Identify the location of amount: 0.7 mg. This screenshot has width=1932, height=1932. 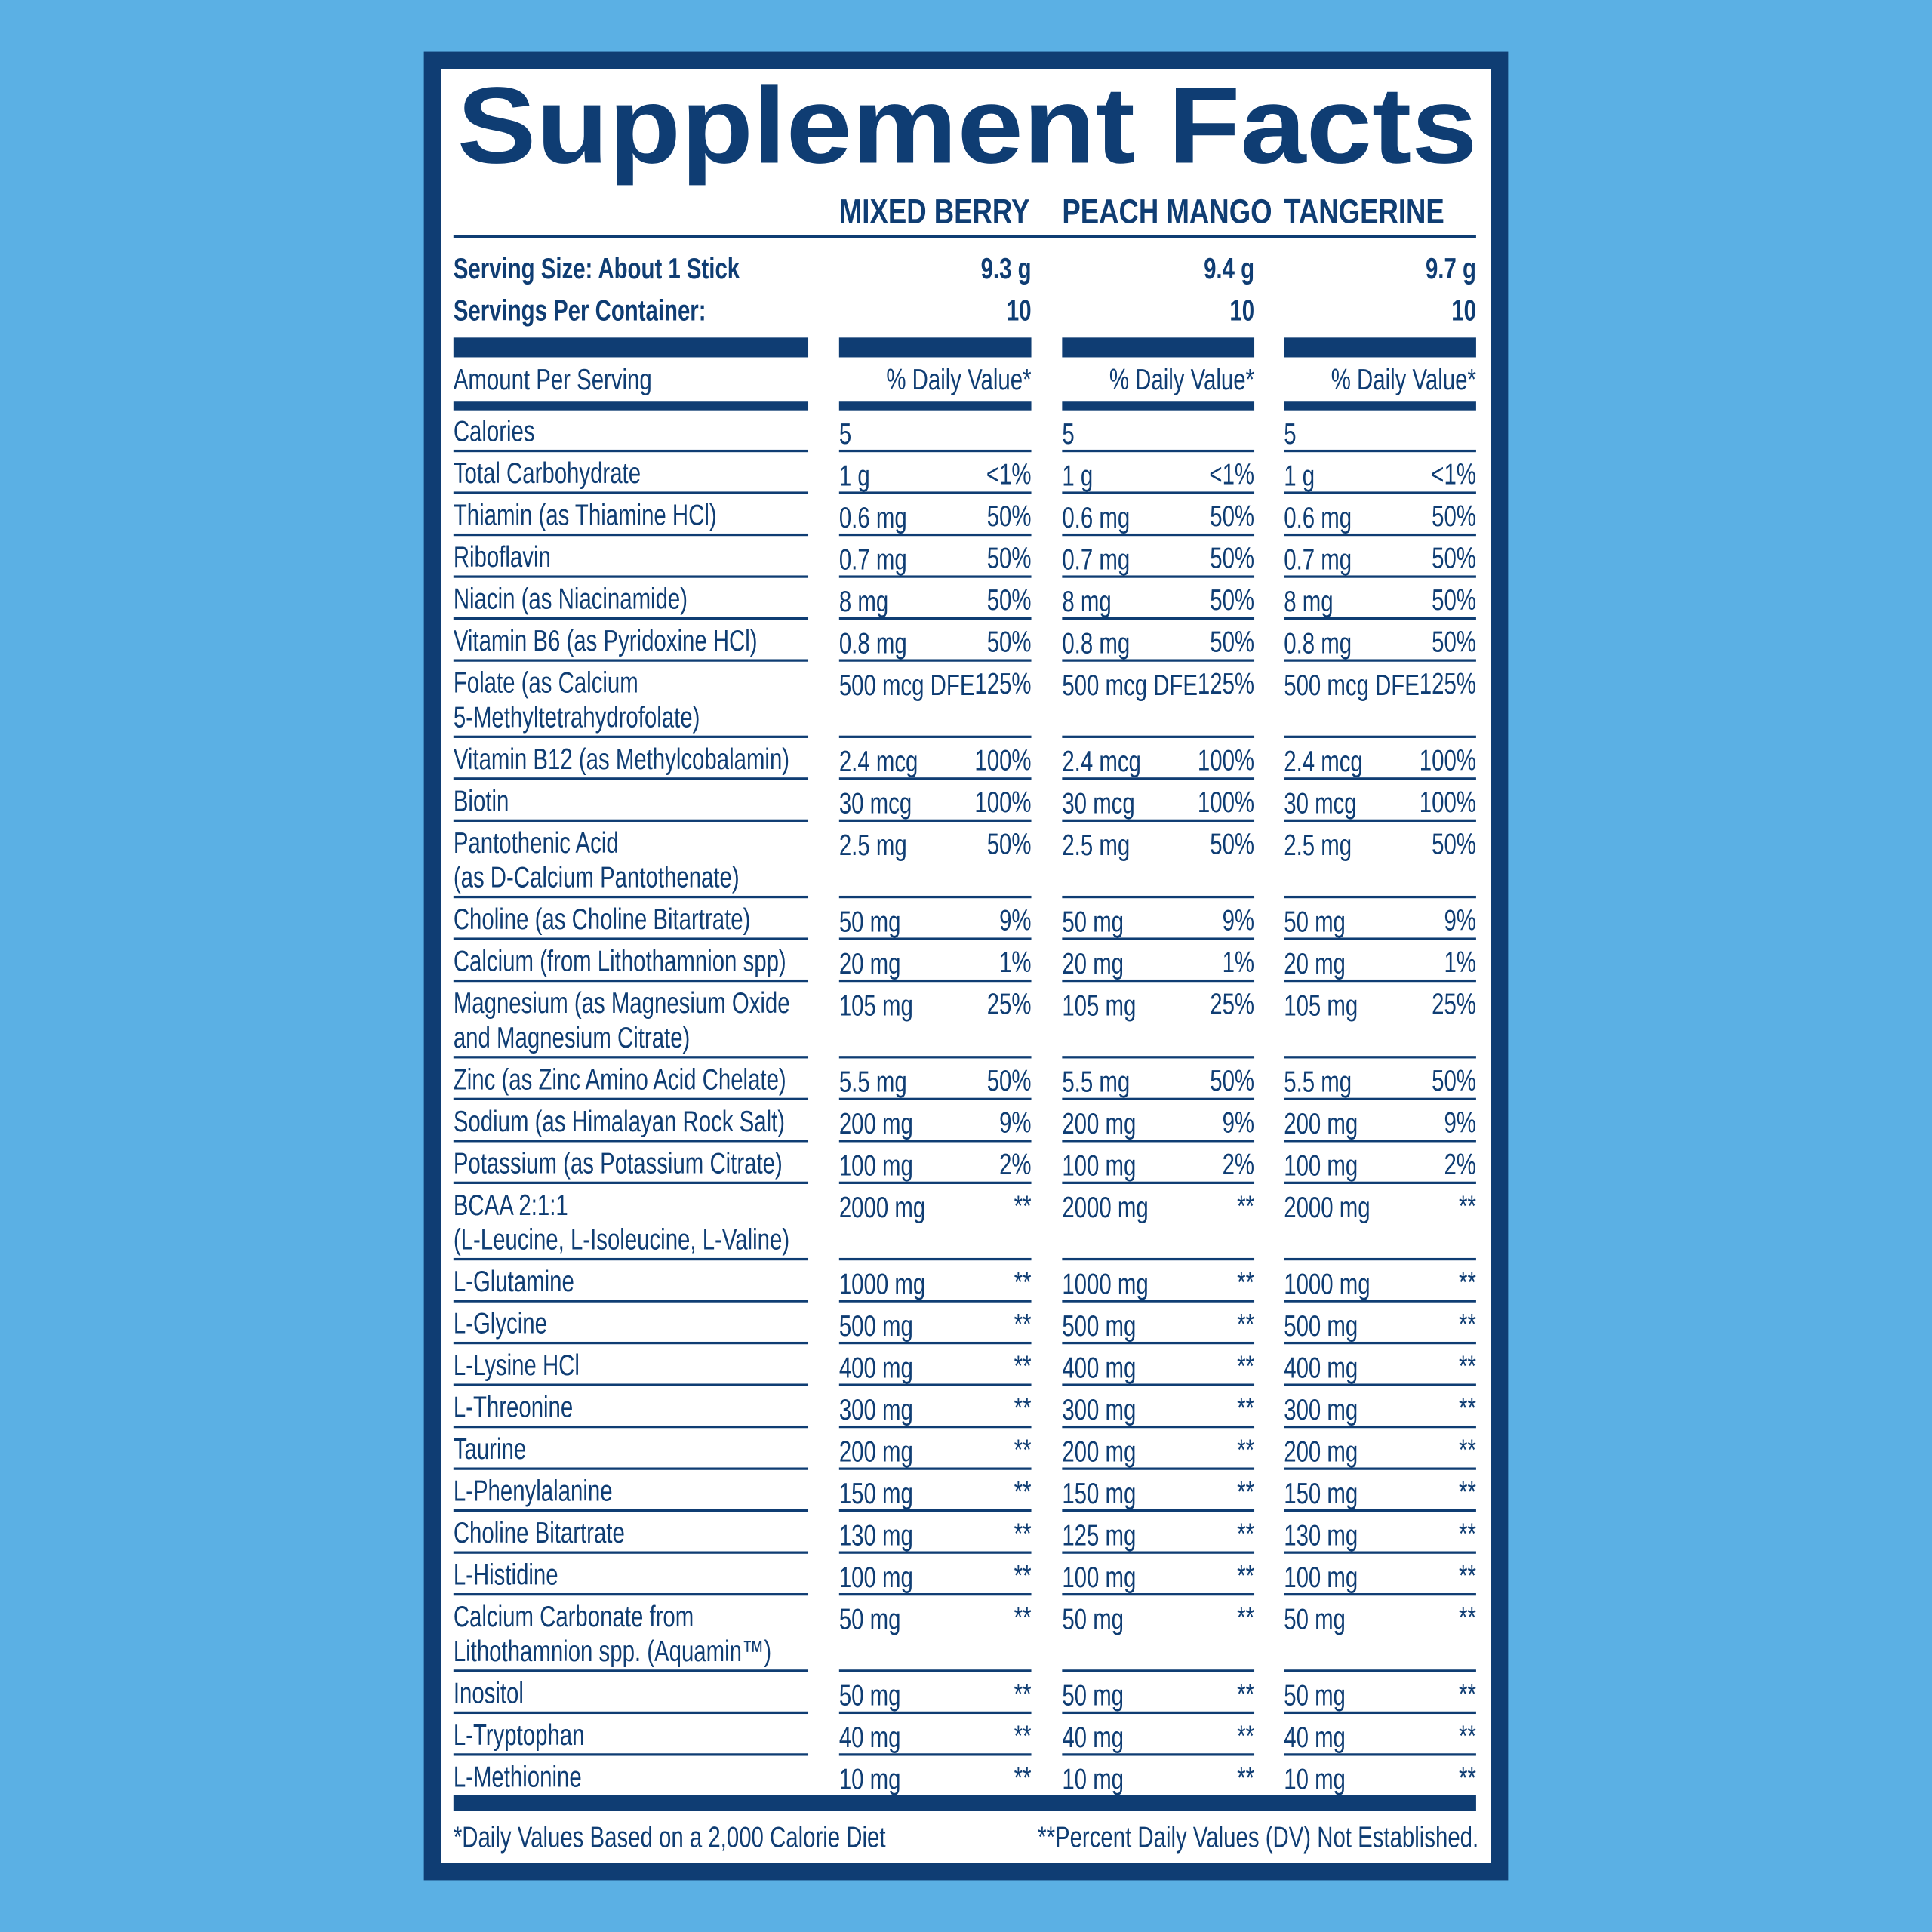
(1096, 559).